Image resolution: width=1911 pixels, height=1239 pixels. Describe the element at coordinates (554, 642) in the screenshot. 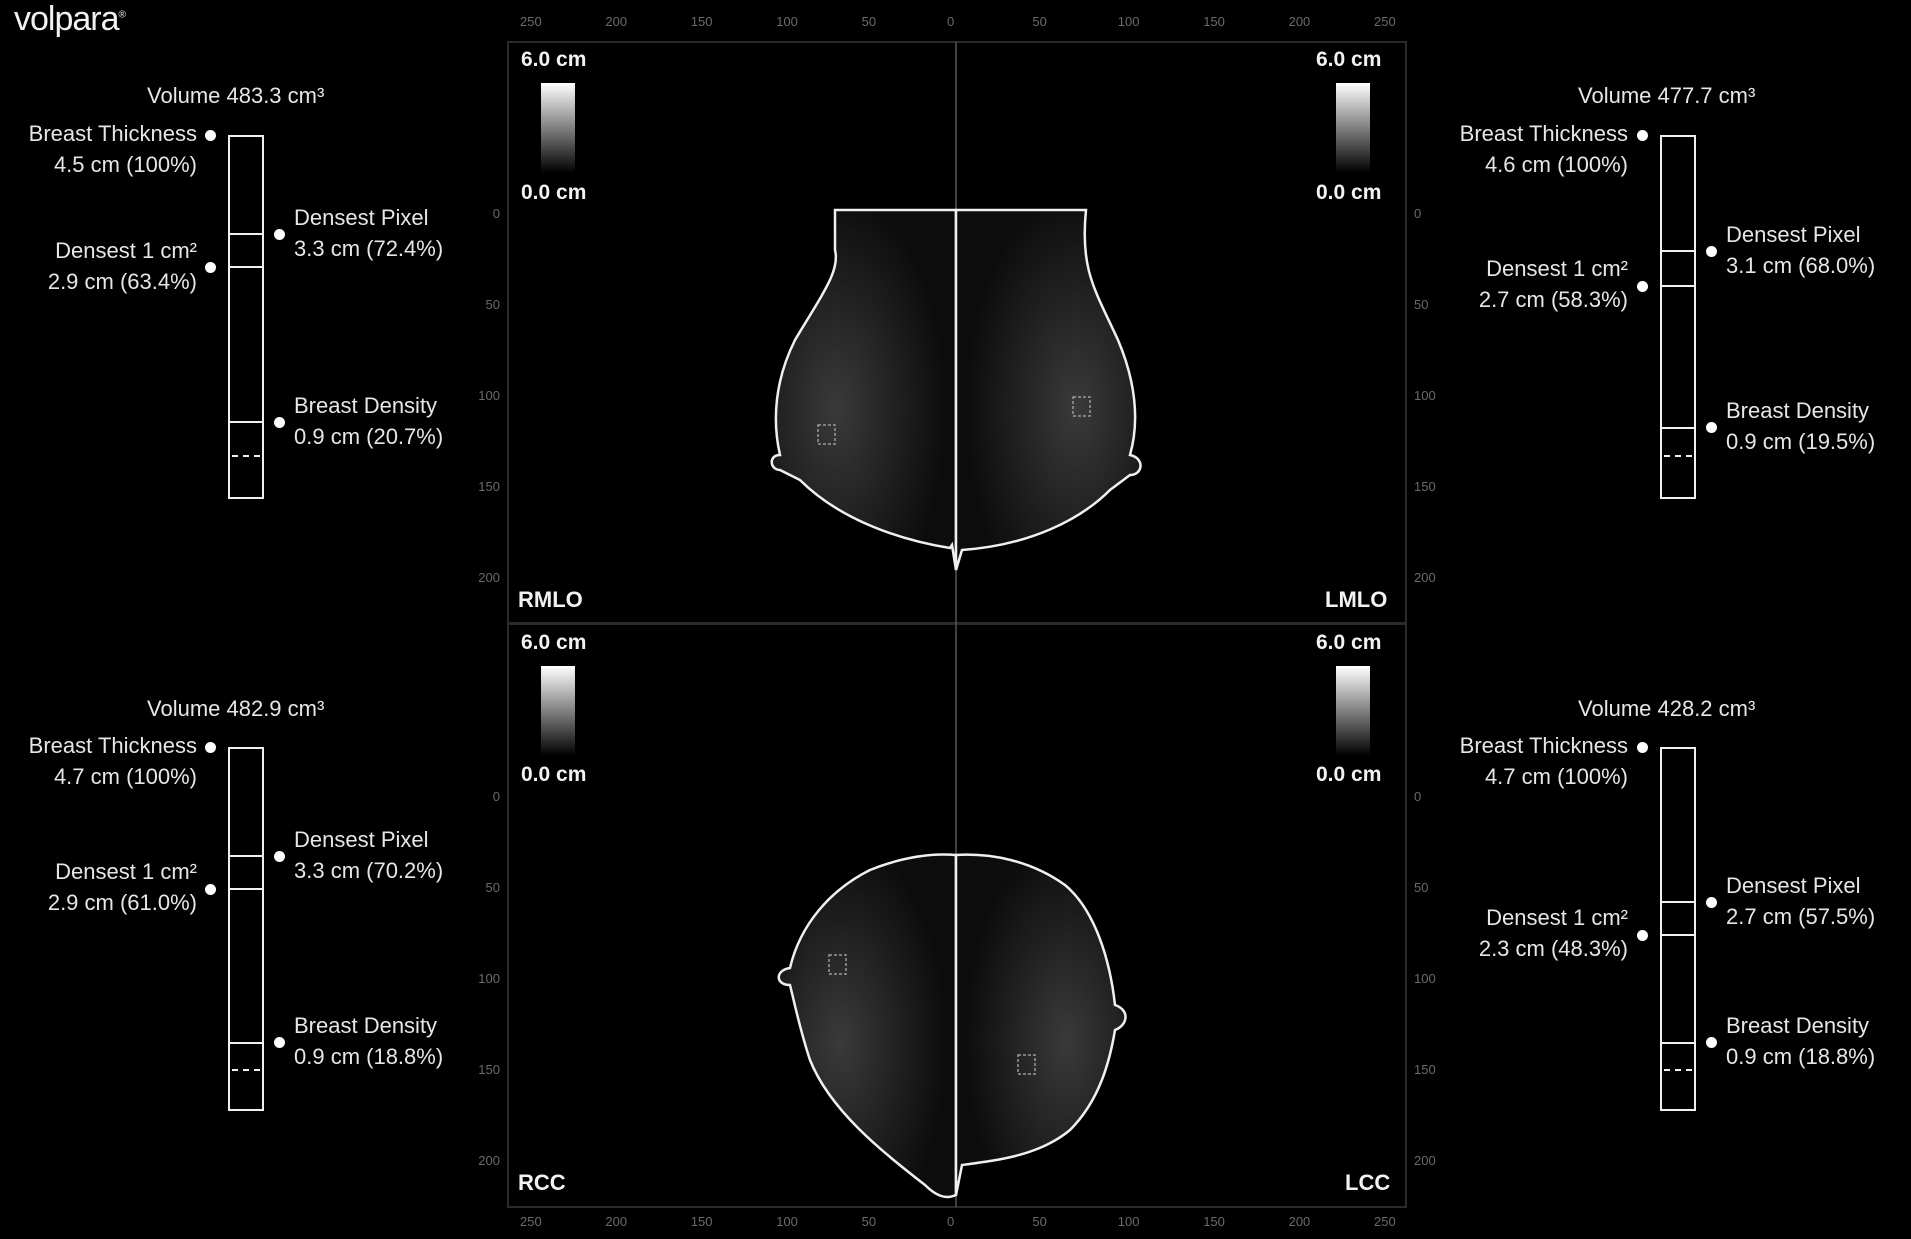

I see `rcc-scale-max: 6.0 cm` at that location.